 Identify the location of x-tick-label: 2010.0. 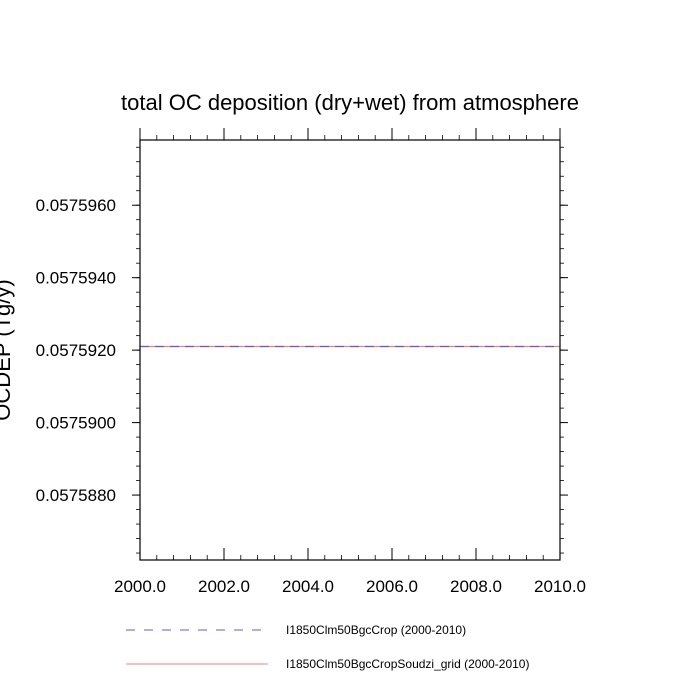
(560, 586).